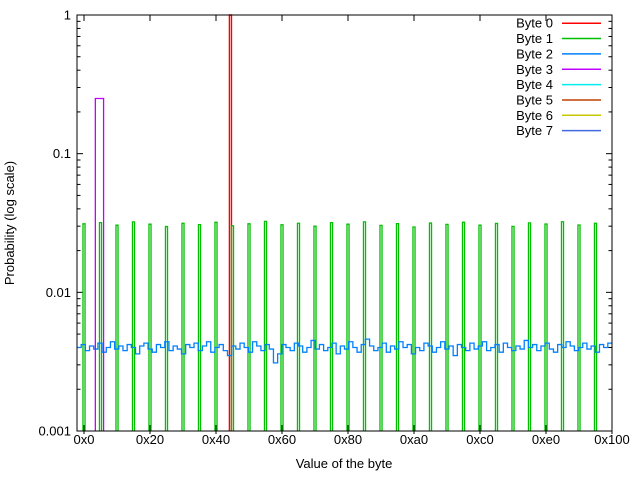  Describe the element at coordinates (534, 99) in the screenshot. I see `legend-label: Byte 5` at that location.